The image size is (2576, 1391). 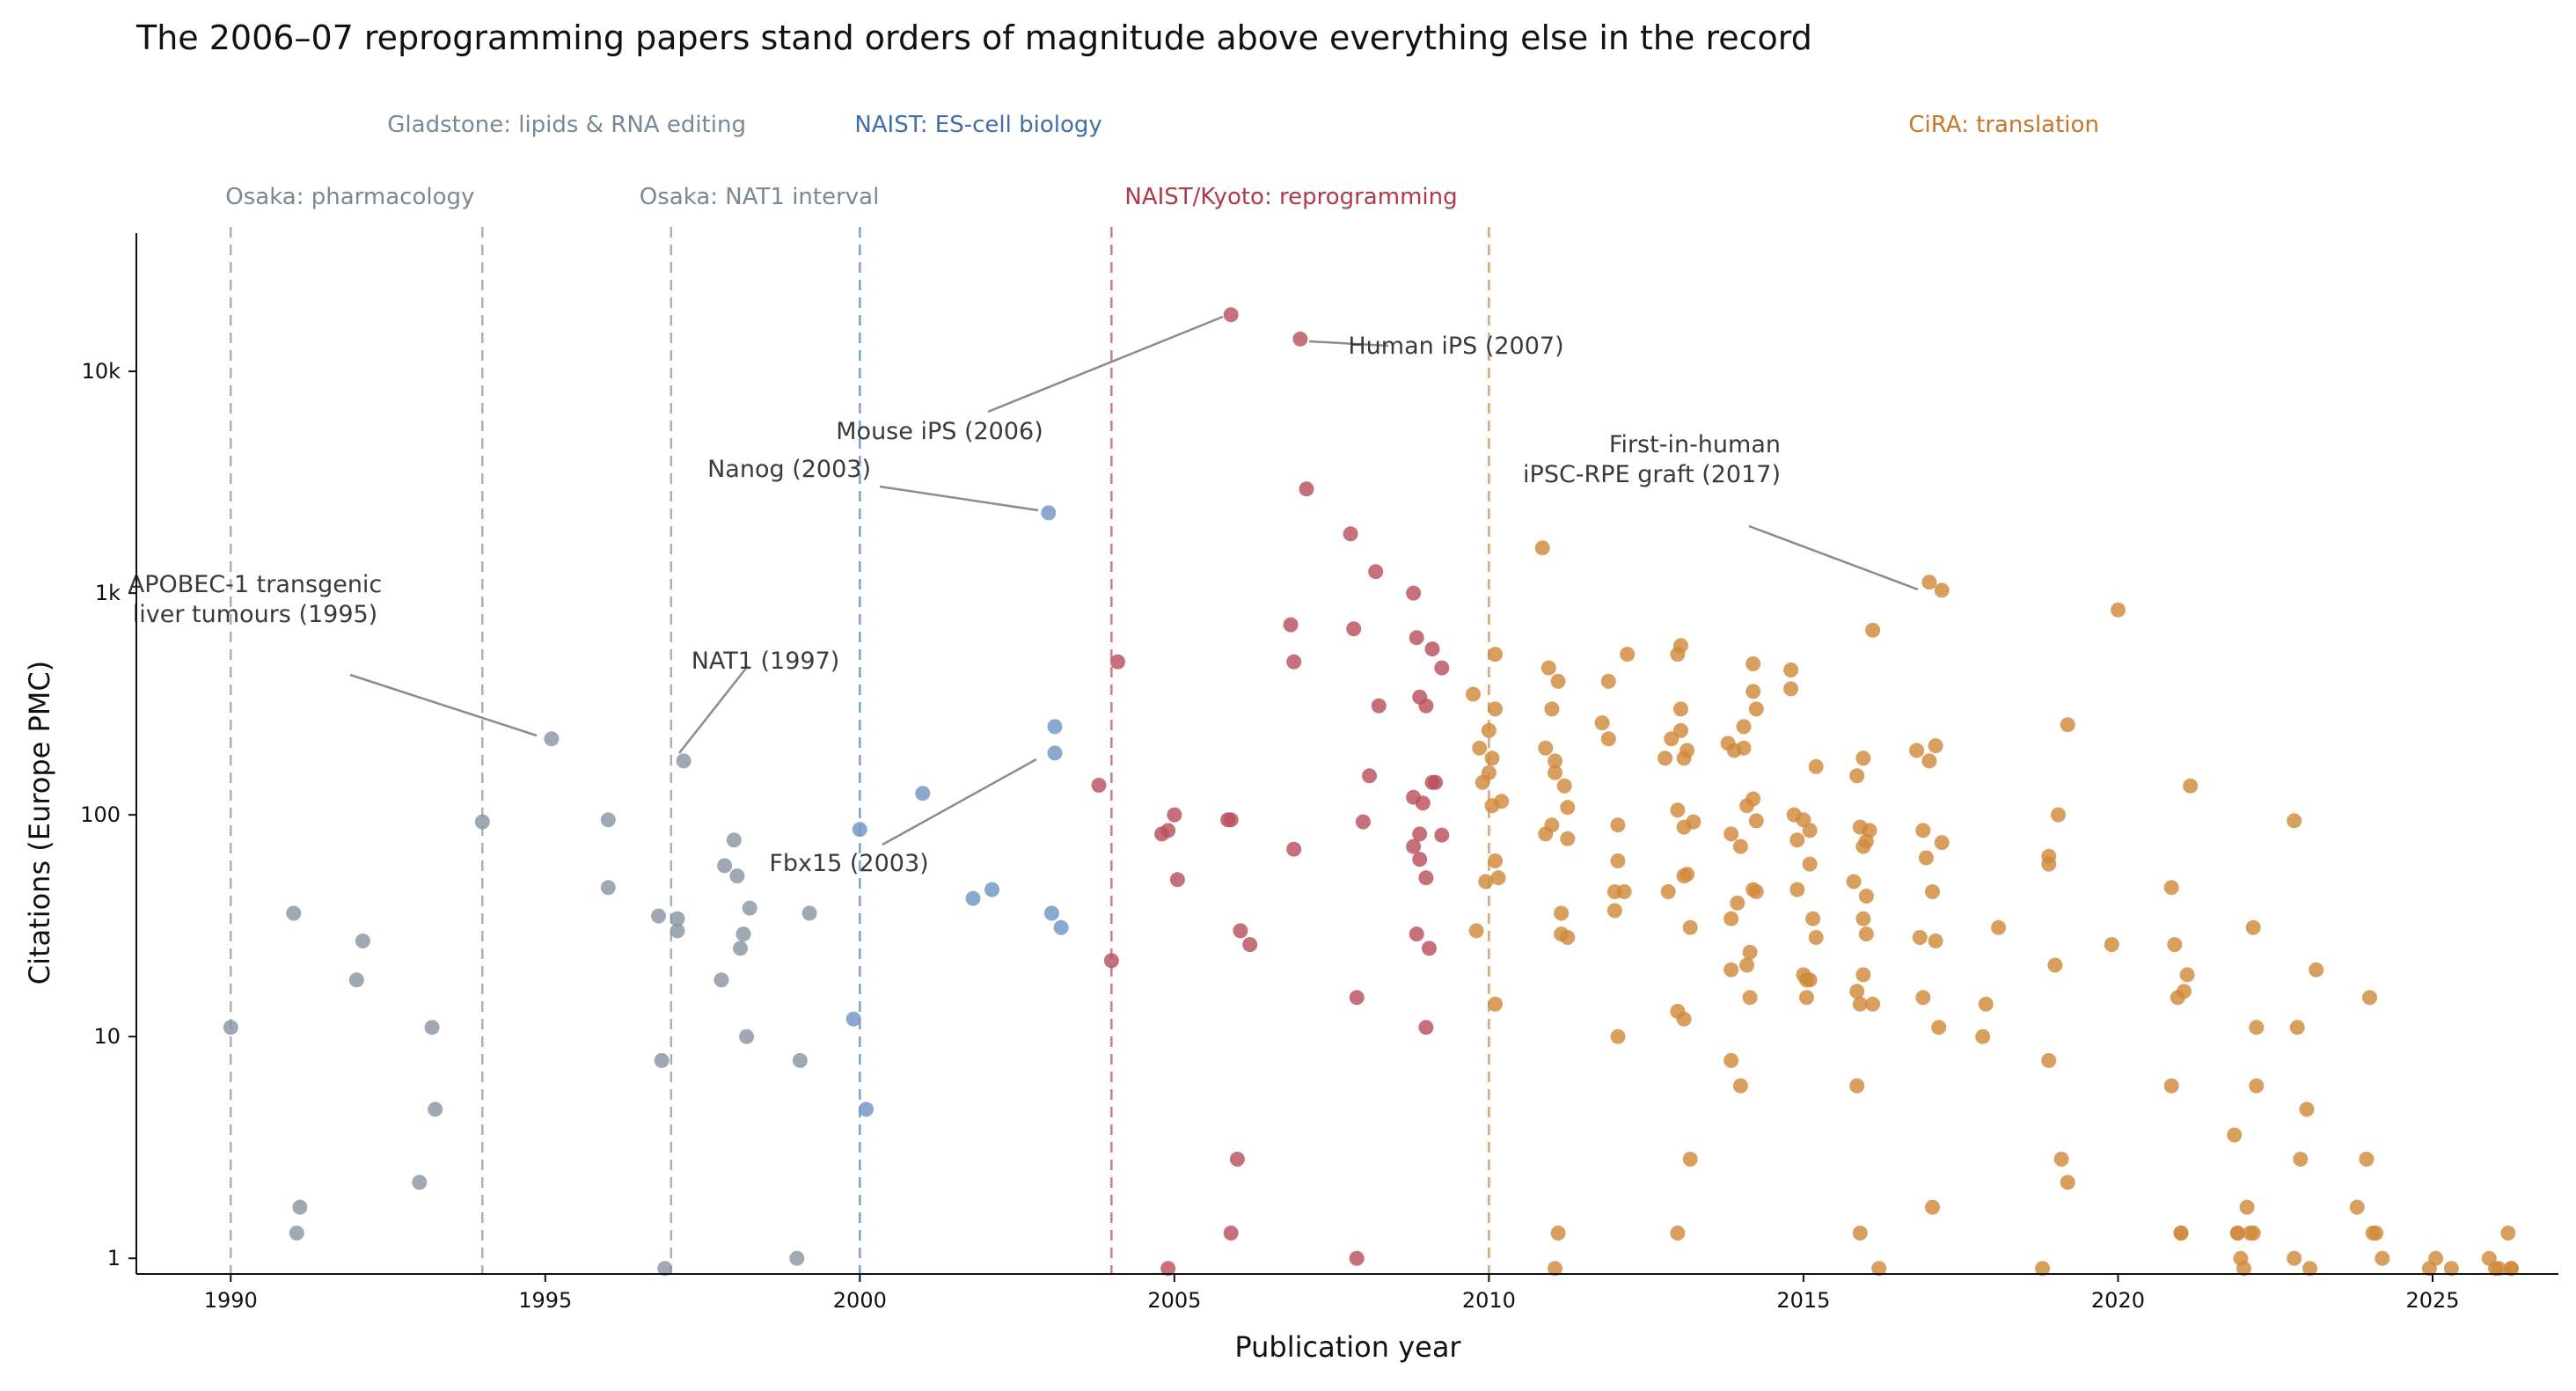 What do you see at coordinates (231, 1300) in the screenshot?
I see `x-tick-label: 1990` at bounding box center [231, 1300].